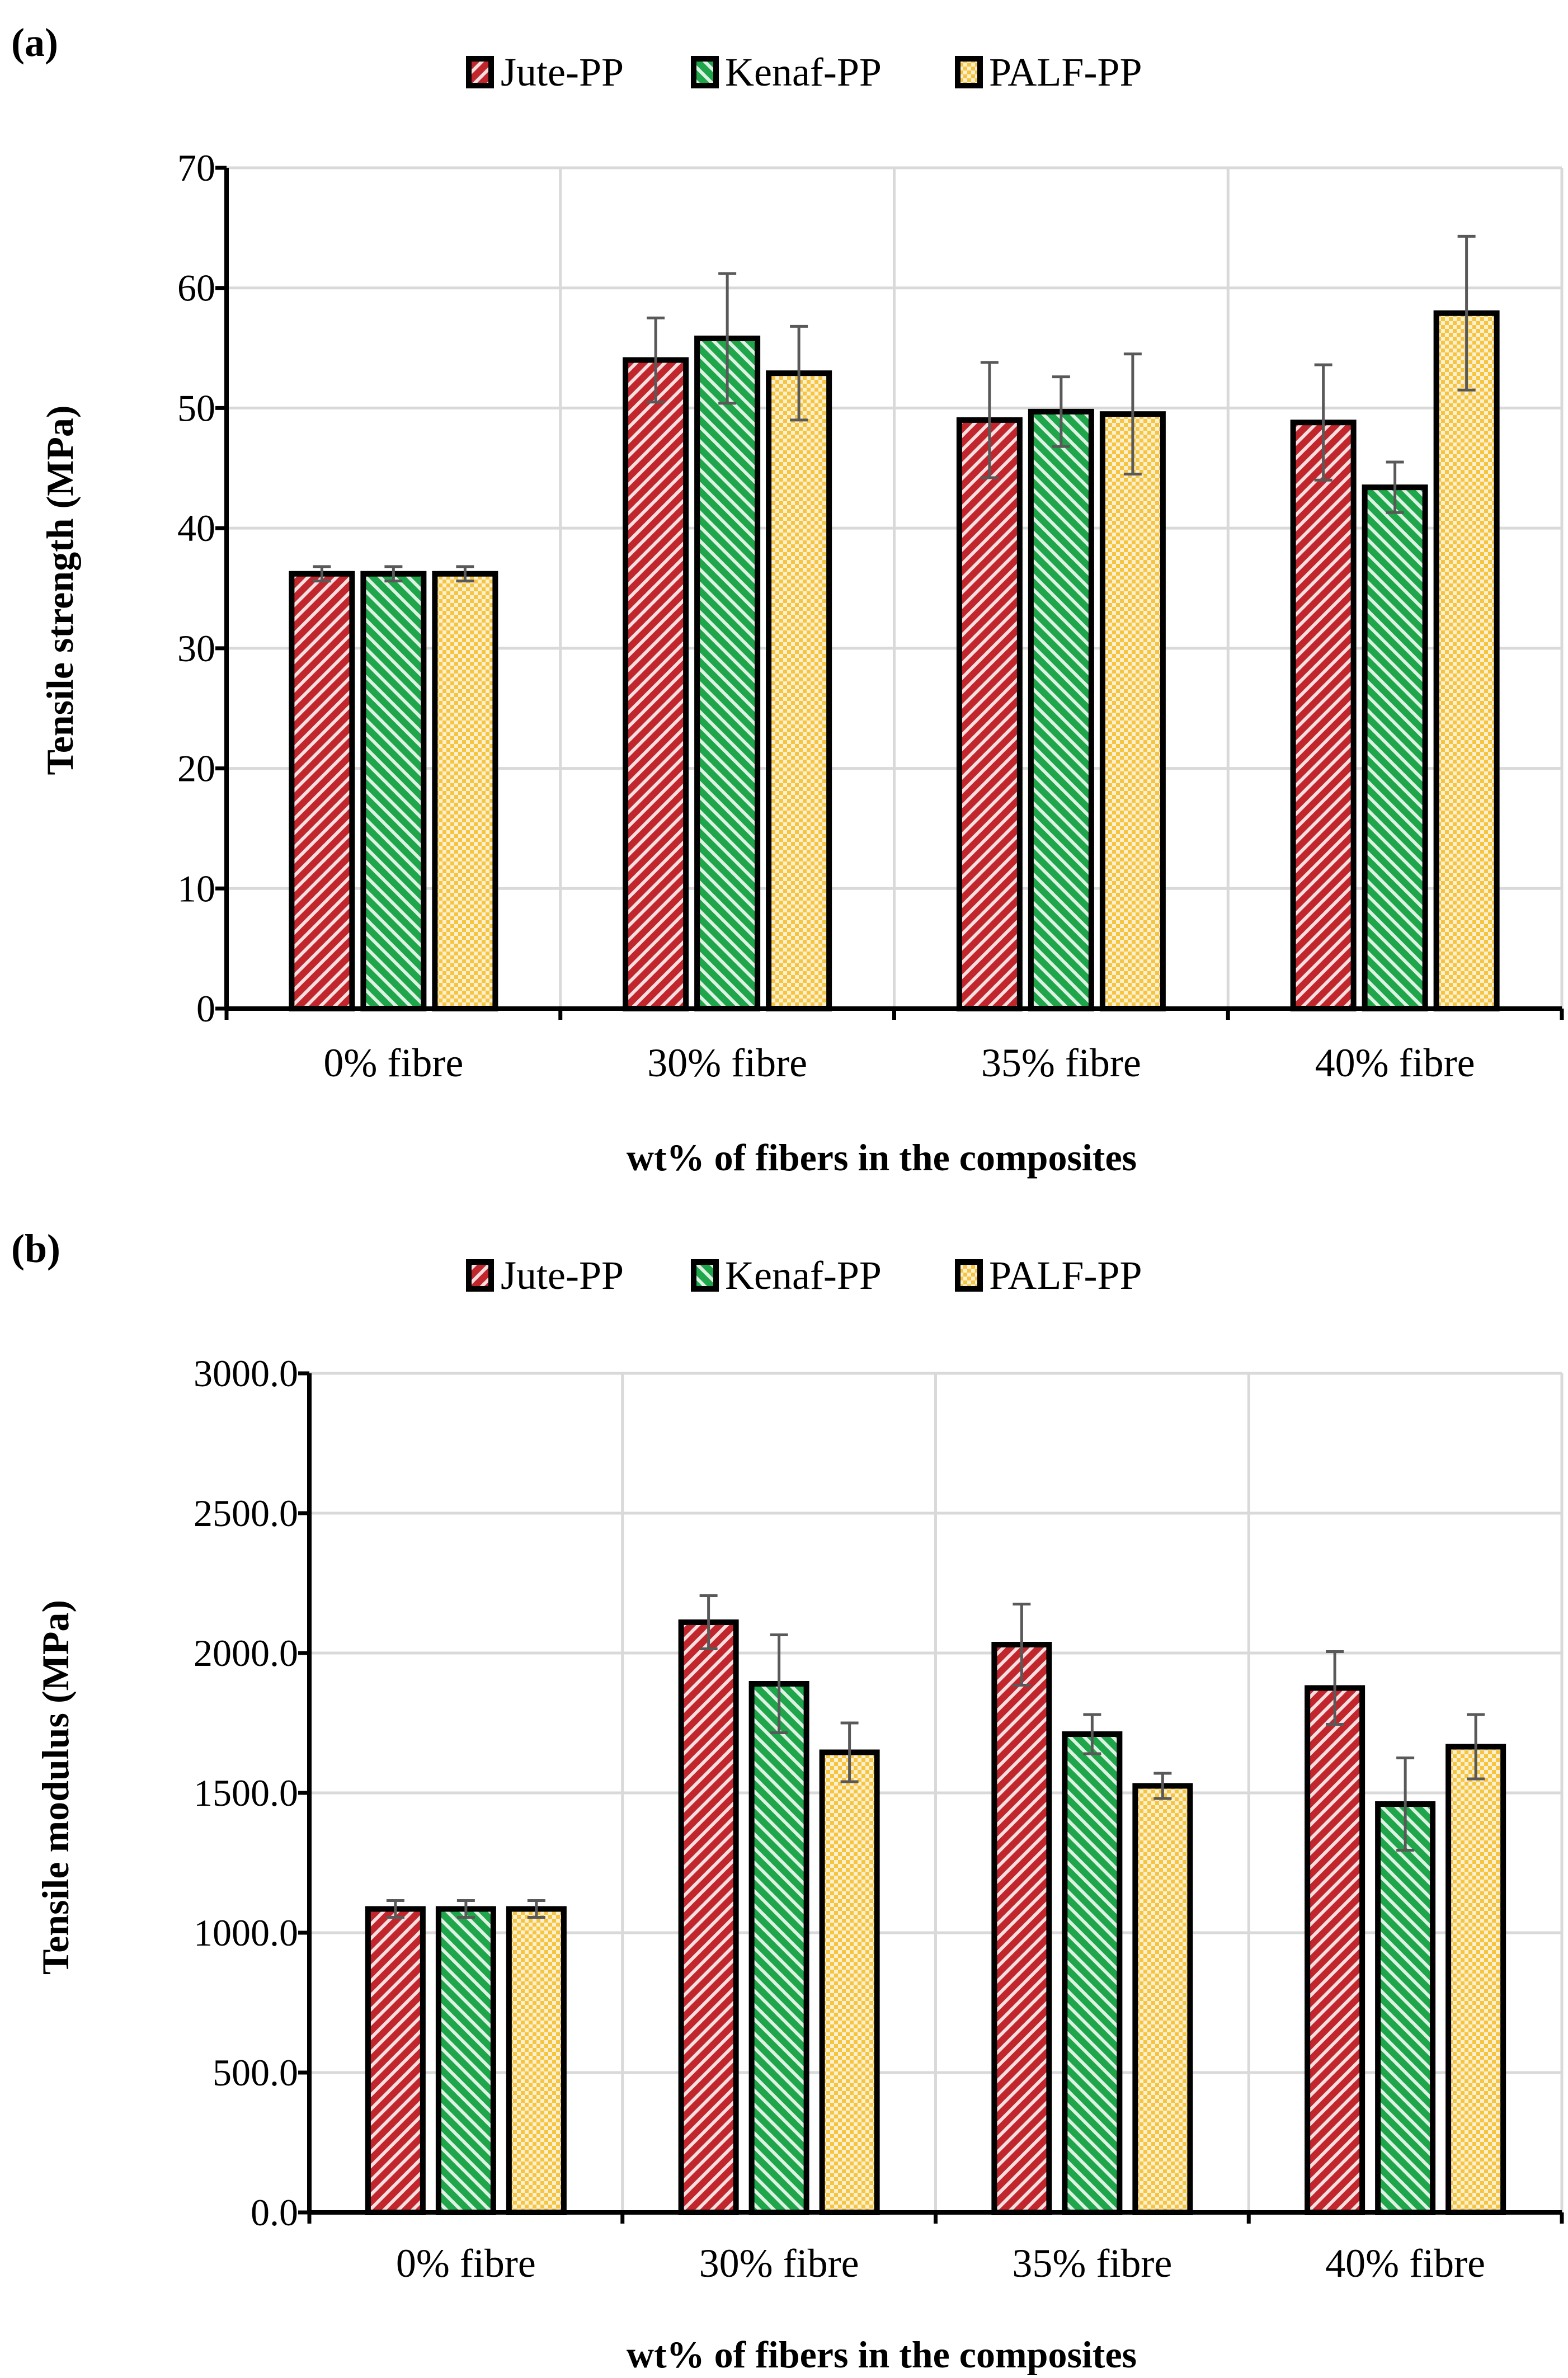 The image size is (1568, 2378). What do you see at coordinates (969, 1275) in the screenshot?
I see `legend-swatch-palf-b` at bounding box center [969, 1275].